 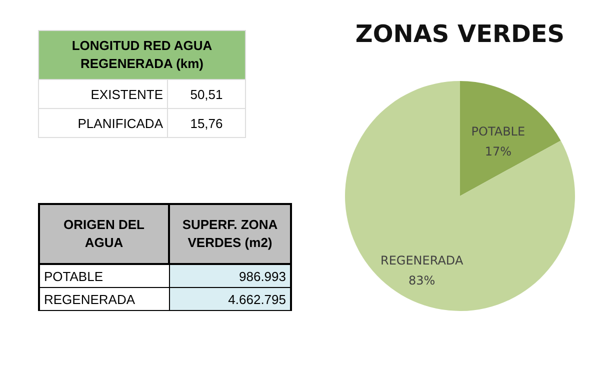 I want to click on pie-slice, so click(x=510, y=138).